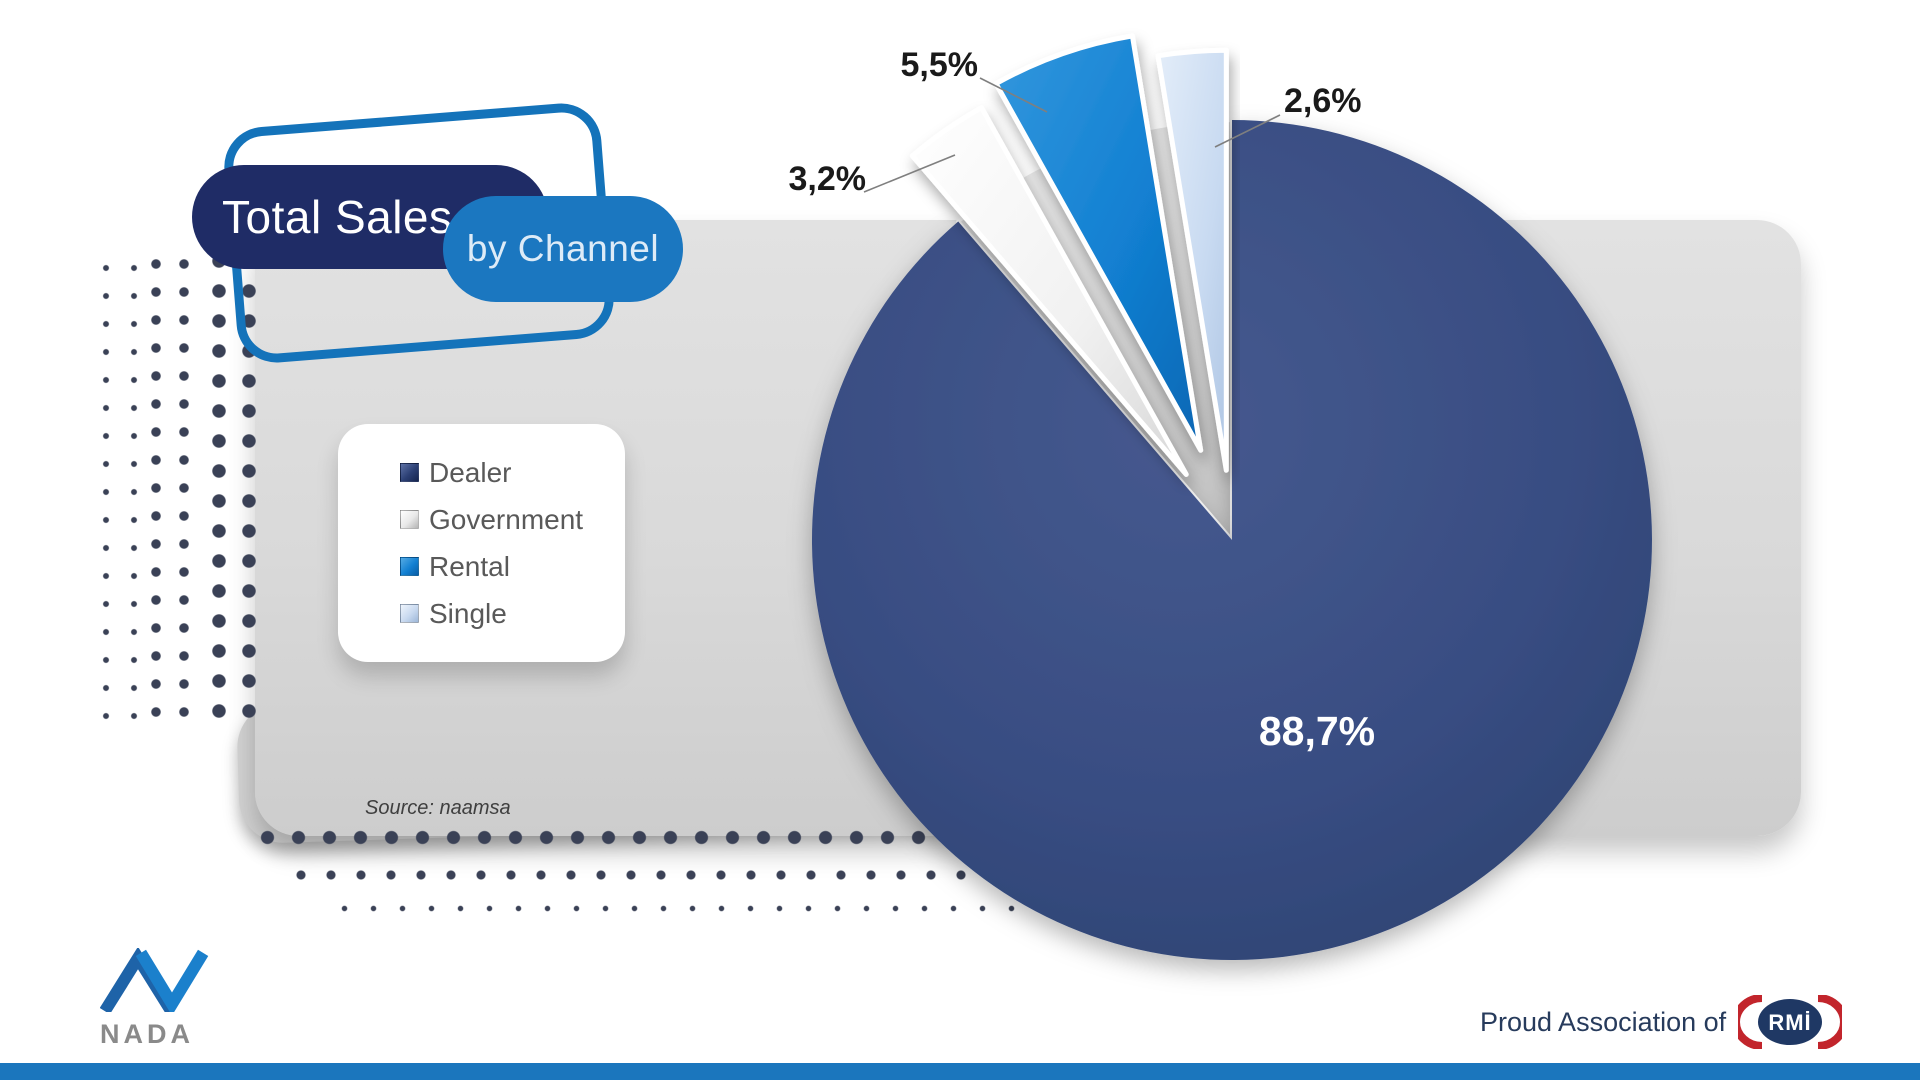  What do you see at coordinates (1013, 95) in the screenshot?
I see `leader-line-rental` at bounding box center [1013, 95].